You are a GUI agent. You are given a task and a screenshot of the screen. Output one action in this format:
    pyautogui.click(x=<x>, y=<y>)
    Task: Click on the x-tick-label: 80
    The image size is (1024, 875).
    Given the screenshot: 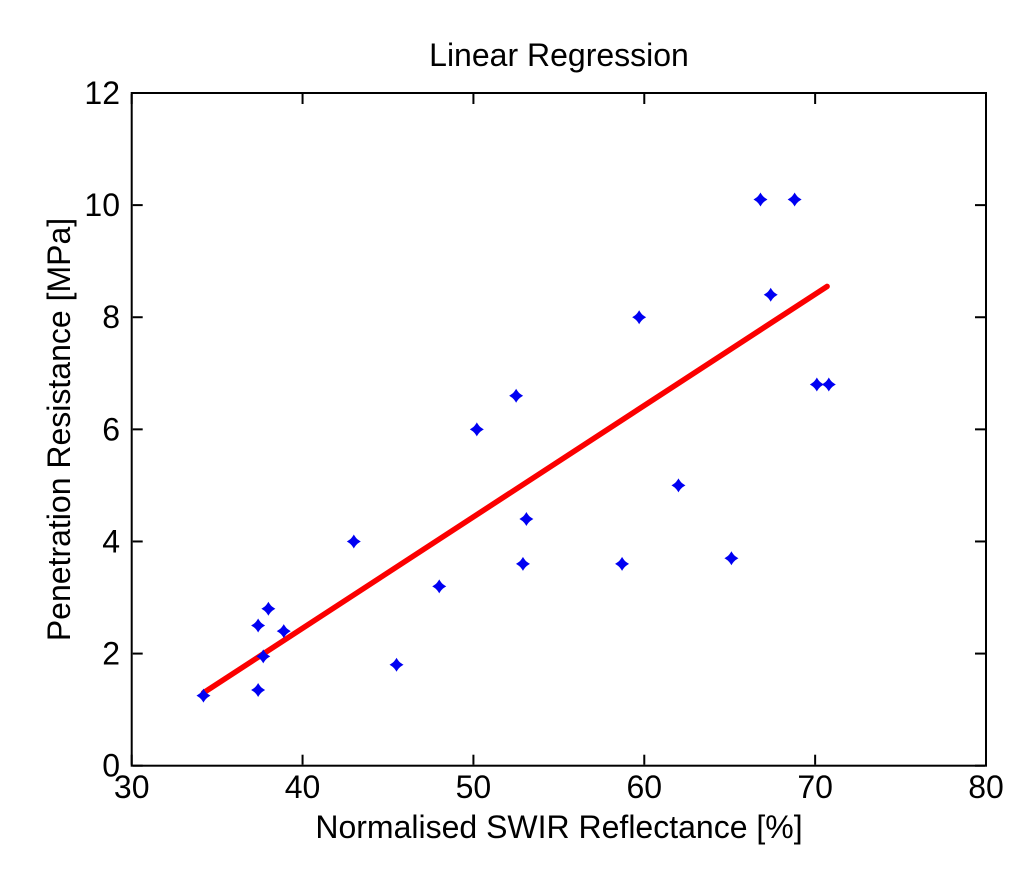 What is the action you would take?
    pyautogui.click(x=986, y=787)
    